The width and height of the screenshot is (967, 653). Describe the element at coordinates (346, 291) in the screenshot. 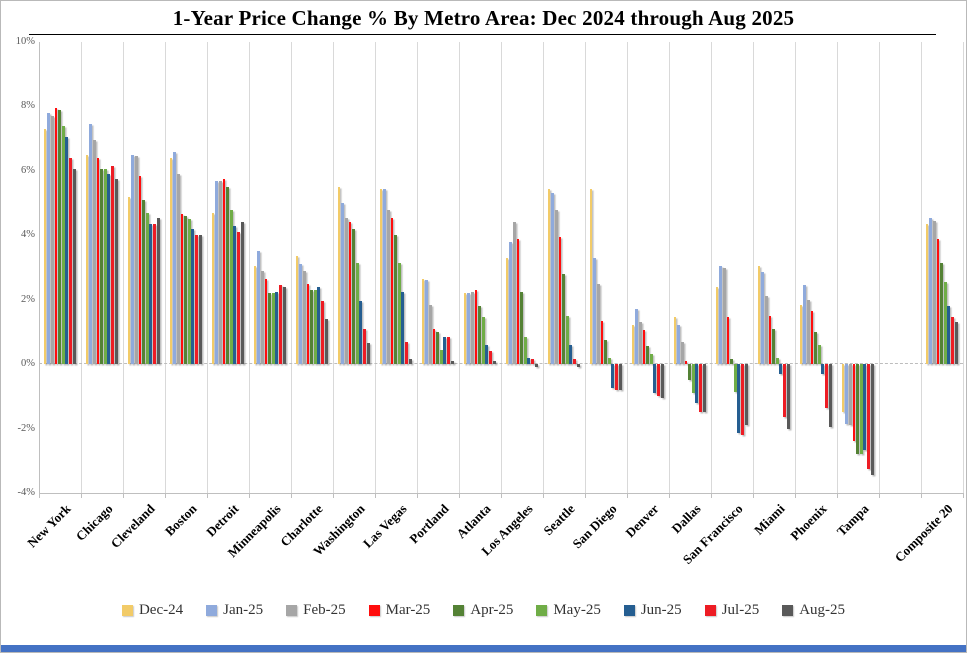

I see `bar-Feb-25-Washington` at that location.